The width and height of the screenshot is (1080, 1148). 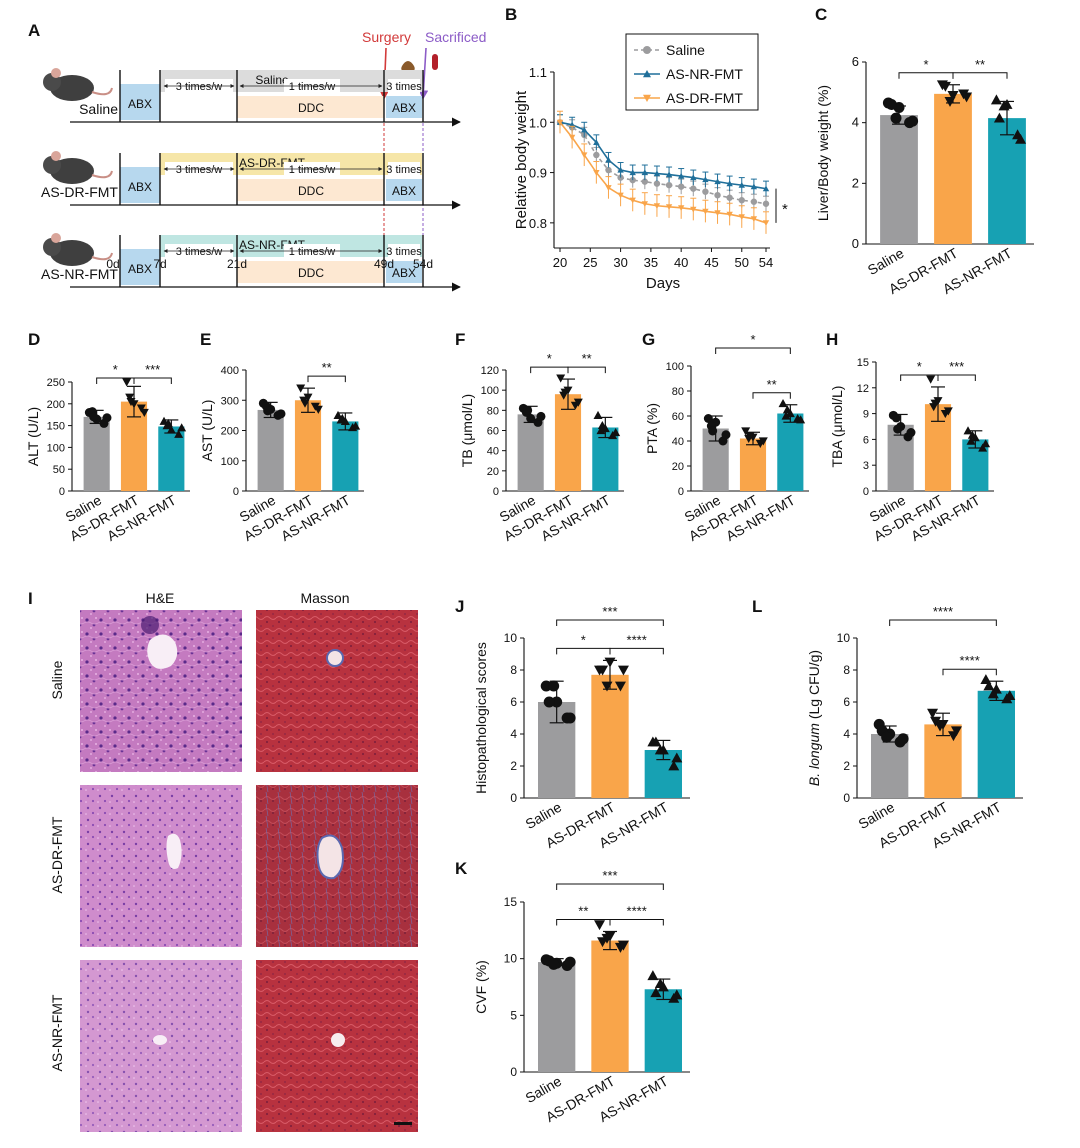 What do you see at coordinates (56, 405) in the screenshot?
I see `y-tick-label: 200` at bounding box center [56, 405].